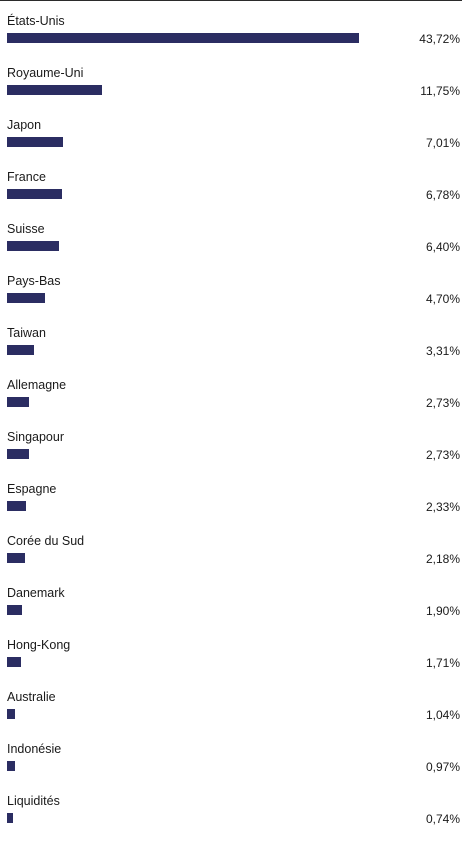 This screenshot has width=462, height=845. I want to click on category-label: Singapour, so click(35, 437).